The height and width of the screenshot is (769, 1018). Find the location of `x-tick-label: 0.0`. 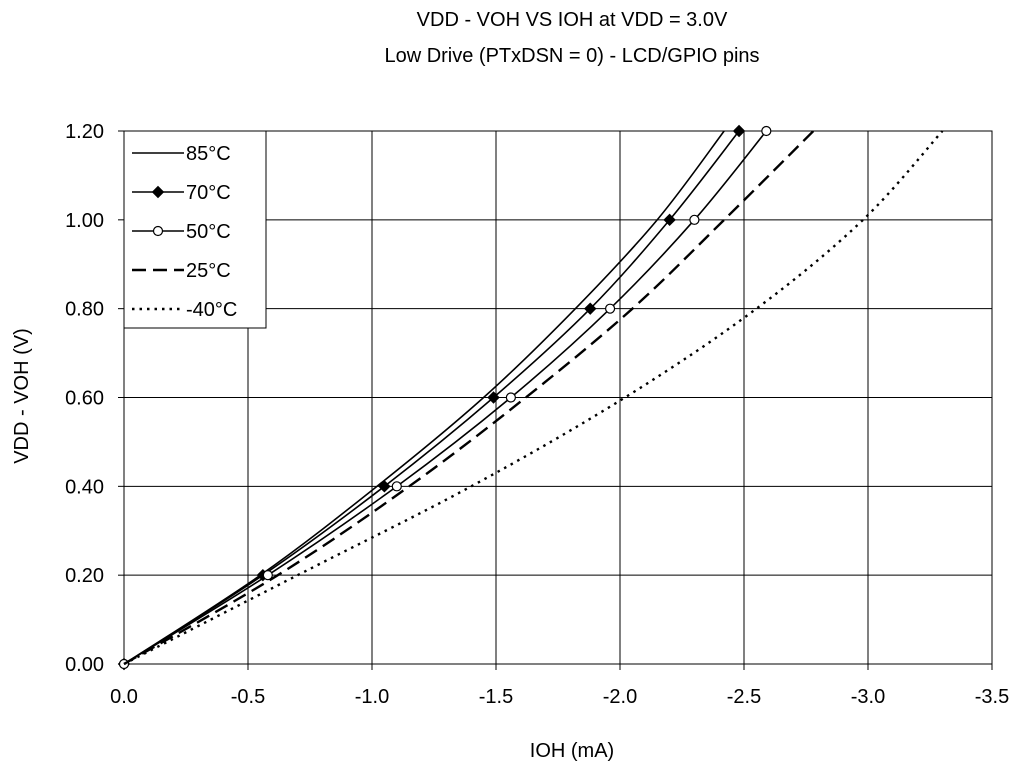

x-tick-label: 0.0 is located at coordinates (124, 697).